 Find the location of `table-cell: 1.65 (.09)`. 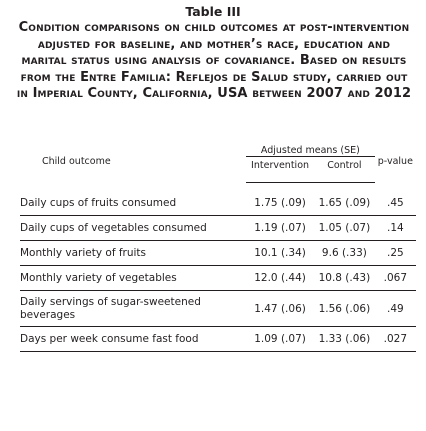

table-cell: 1.65 (.09) is located at coordinates (344, 203).